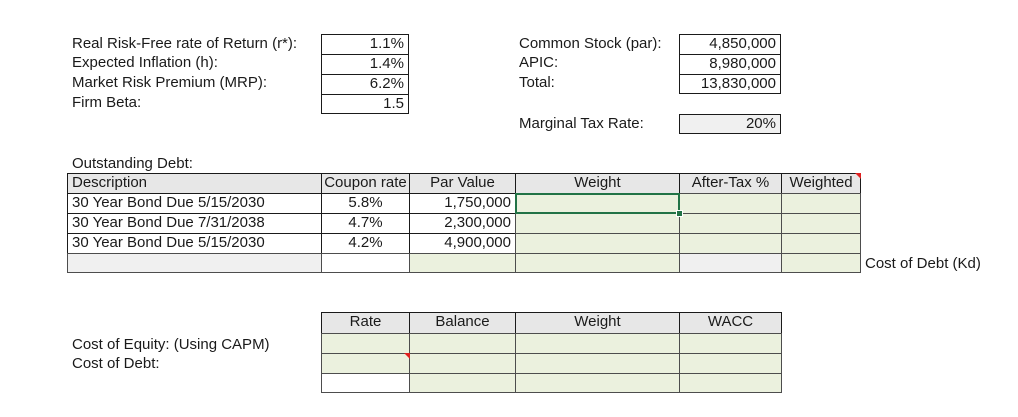 This screenshot has height=417, width=1018. Describe the element at coordinates (462, 203) in the screenshot. I see `debt-row-par-value: 1,750,000` at that location.